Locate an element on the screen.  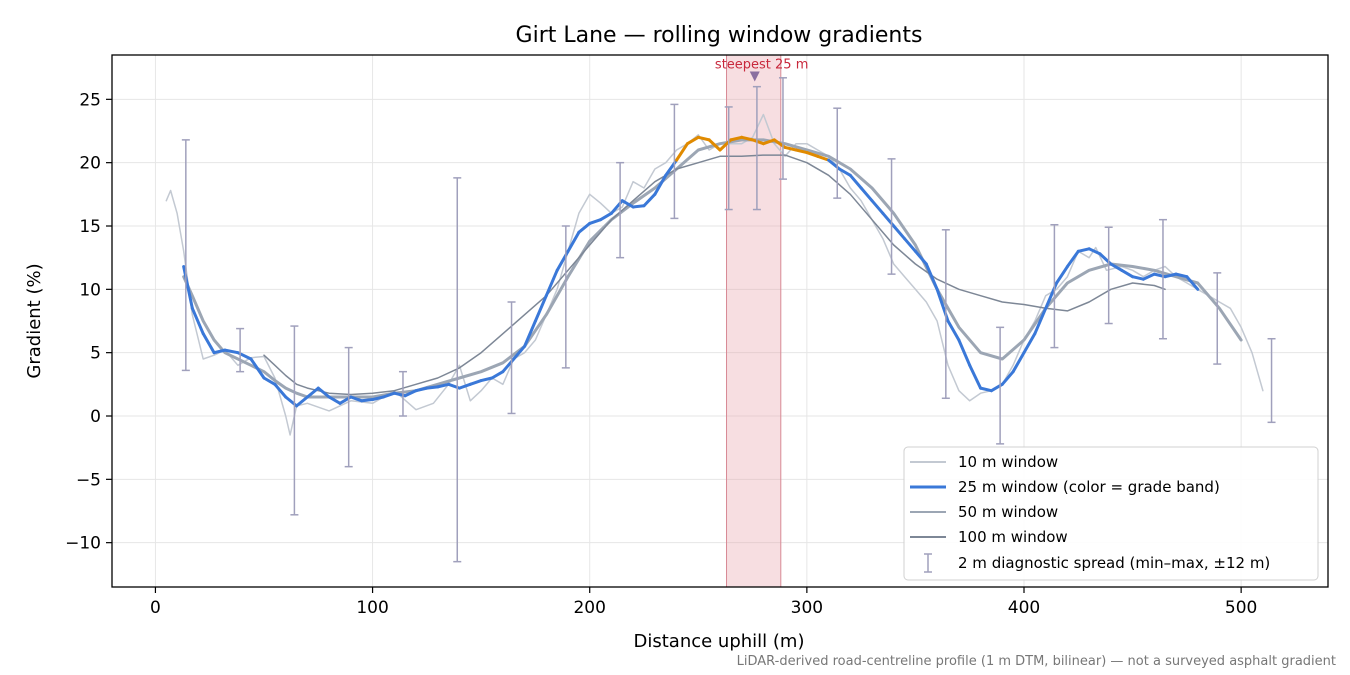
x-axis-title: Distance uphill (m) is located at coordinates (719, 641).